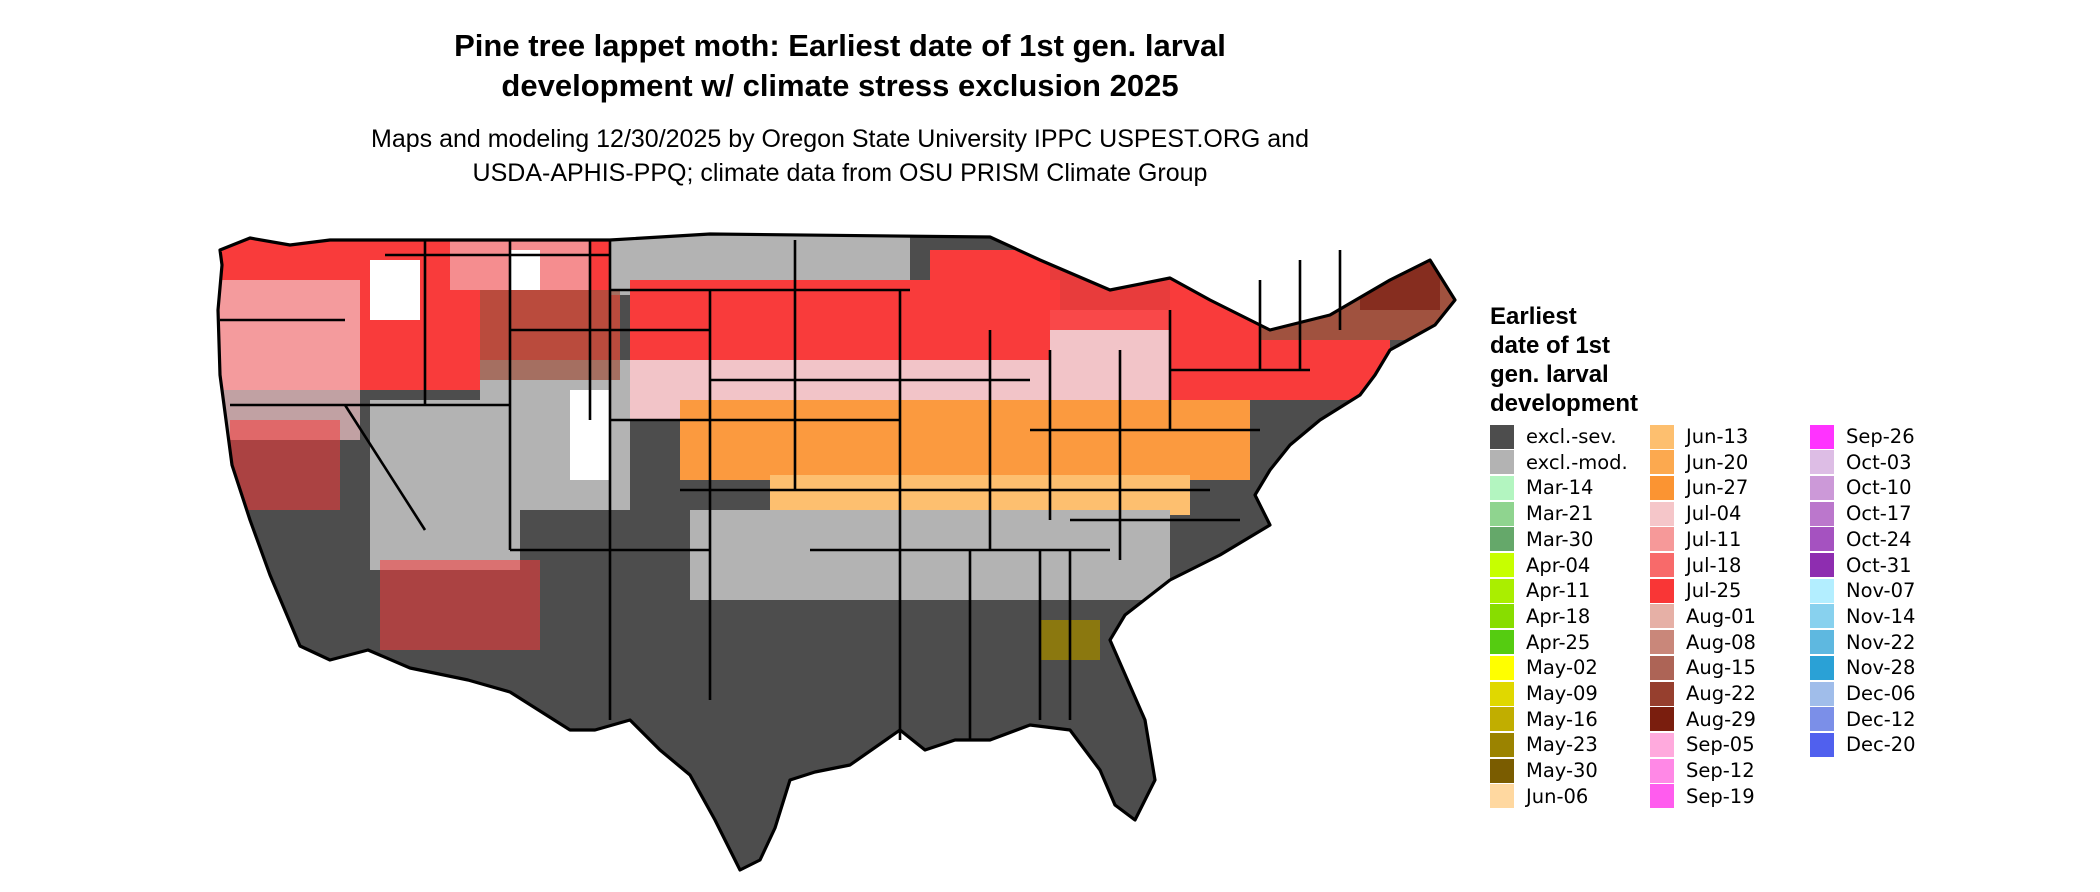  I want to click on legend-item: Dec-20, so click(1863, 744).